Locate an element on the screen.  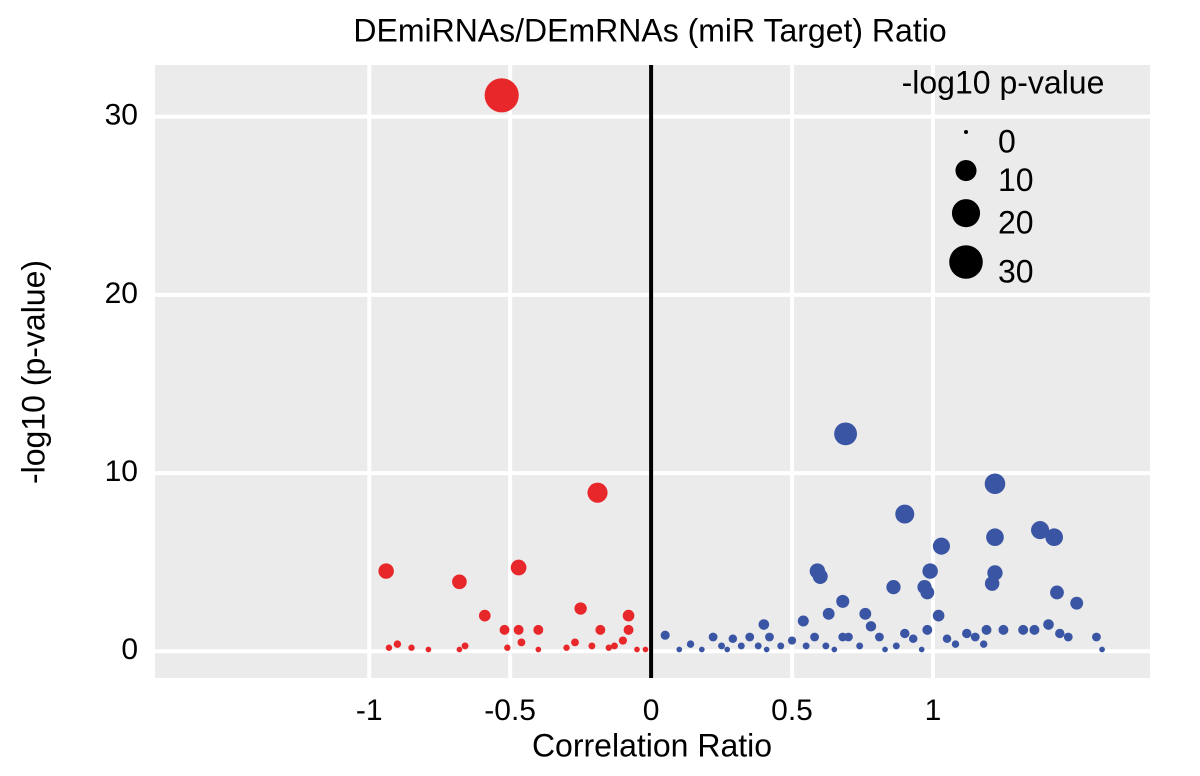
x-tick-label: -1 is located at coordinates (369, 710).